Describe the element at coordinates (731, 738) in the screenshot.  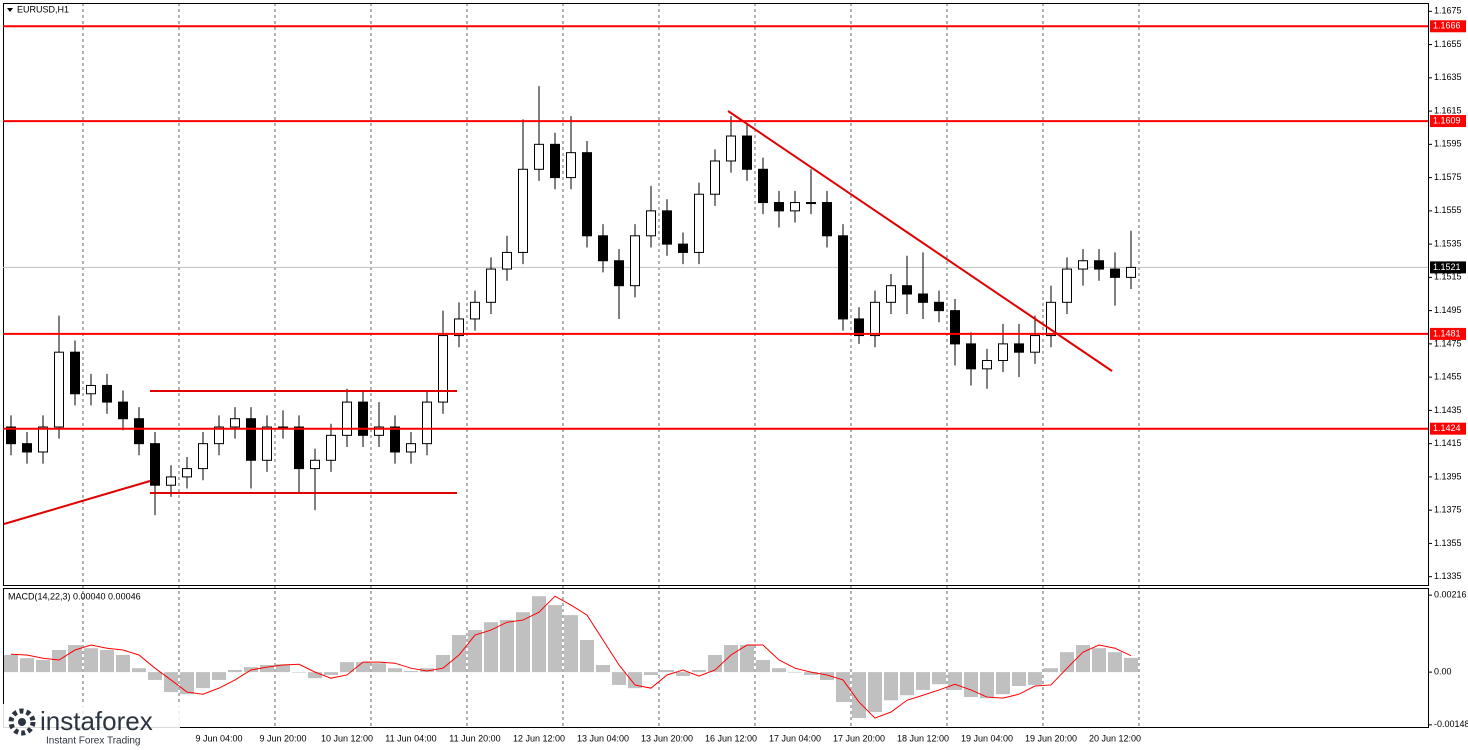
I see `x-tick-label: 16 Jun 12:00` at that location.